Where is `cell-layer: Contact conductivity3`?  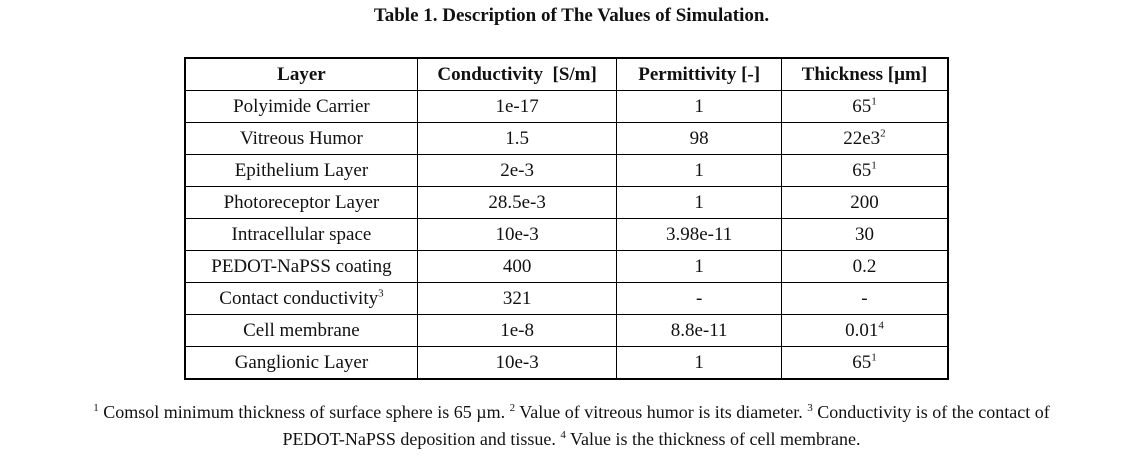 cell-layer: Contact conductivity3 is located at coordinates (300, 298).